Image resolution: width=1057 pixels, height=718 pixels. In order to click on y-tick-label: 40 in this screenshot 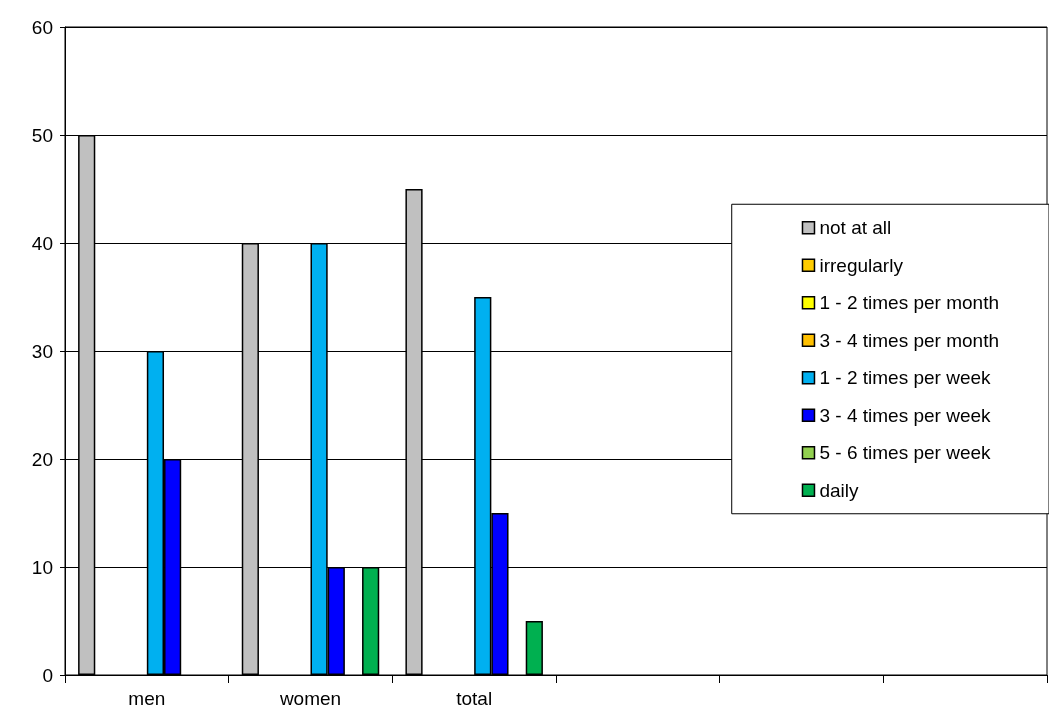, I will do `click(42, 243)`.